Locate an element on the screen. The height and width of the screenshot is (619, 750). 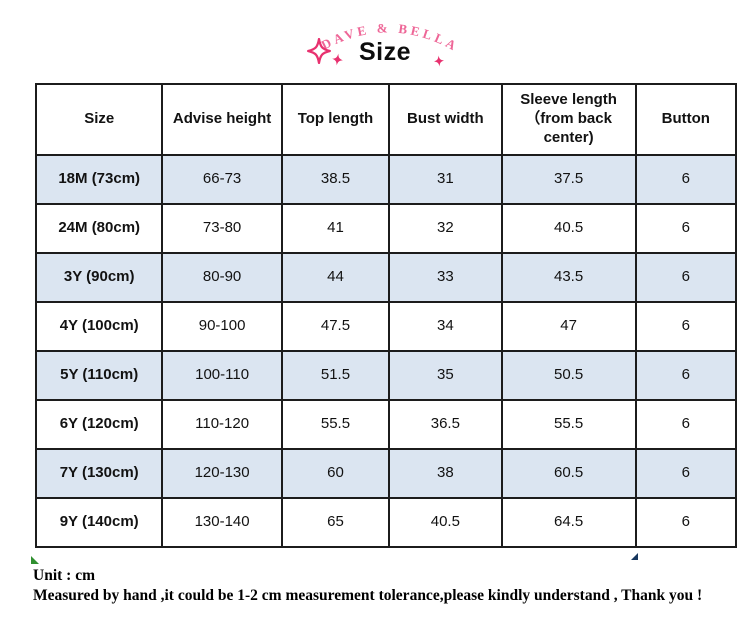
size-cell: 9Y (140cm) is located at coordinates (99, 522).